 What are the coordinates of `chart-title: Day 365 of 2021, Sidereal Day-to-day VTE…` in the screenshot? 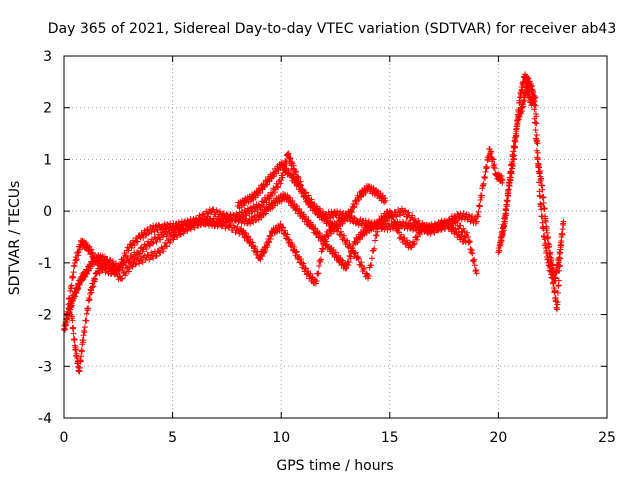 It's located at (332, 29).